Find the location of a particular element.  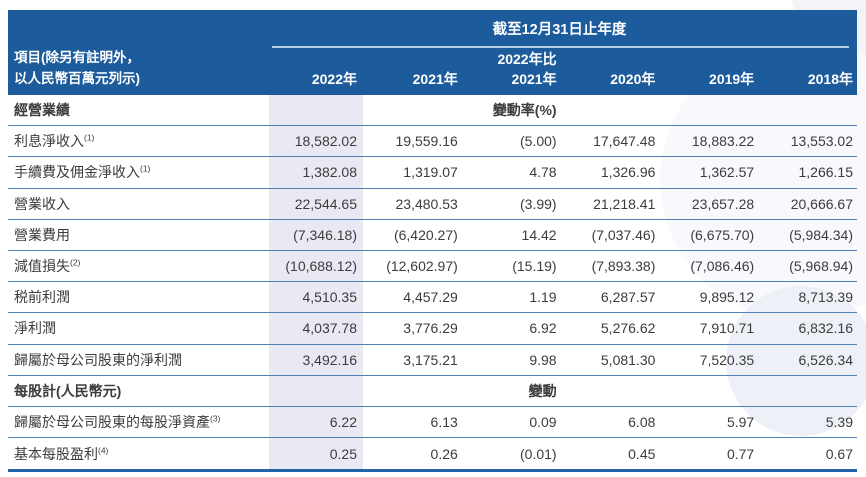

value-cell: (7,346.18) is located at coordinates (316, 234).